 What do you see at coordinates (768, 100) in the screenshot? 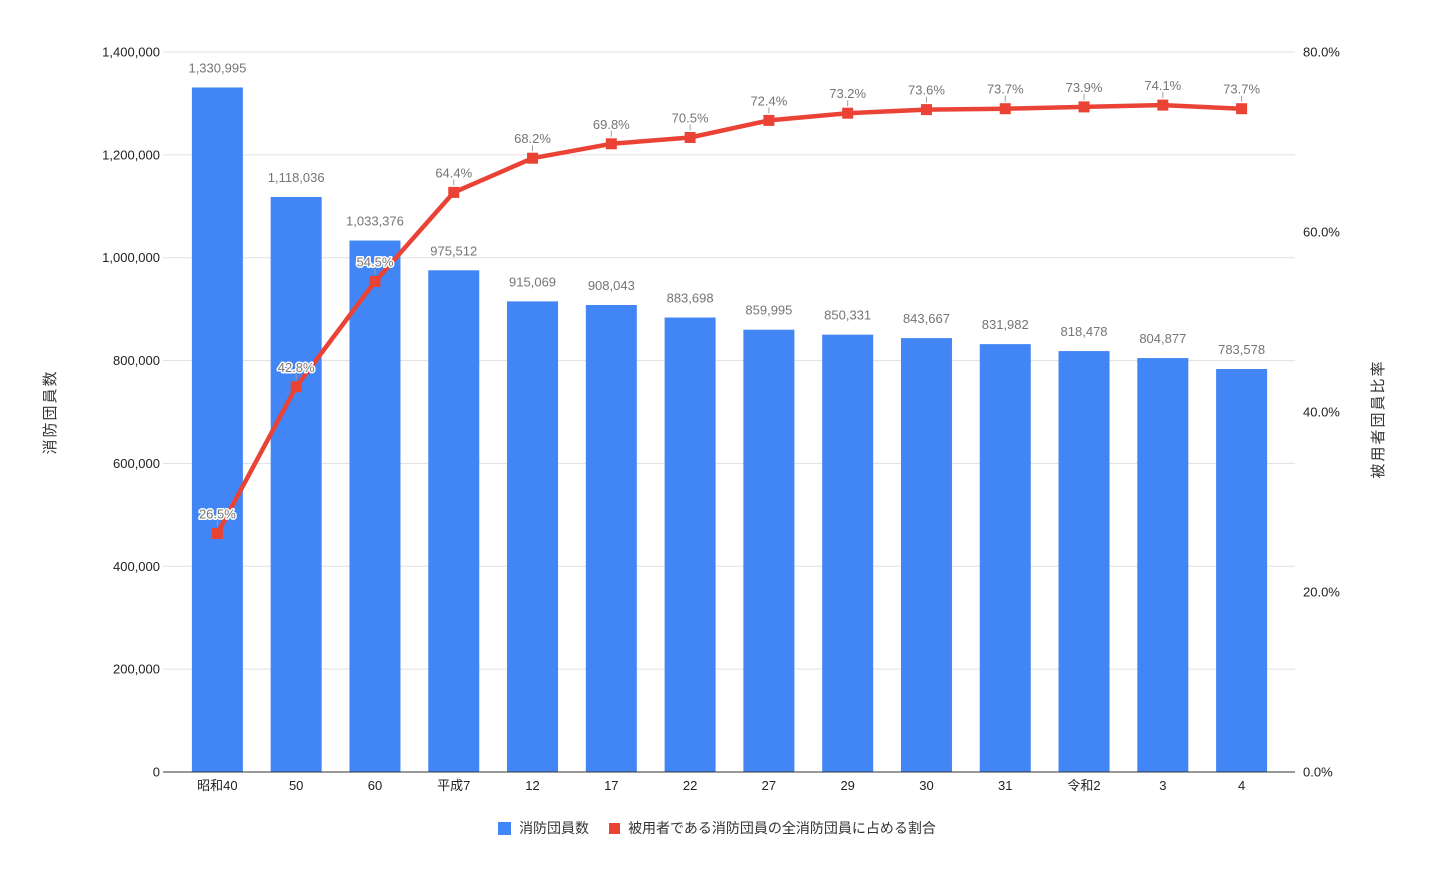
I see `line-value-label: 72.4%` at bounding box center [768, 100].